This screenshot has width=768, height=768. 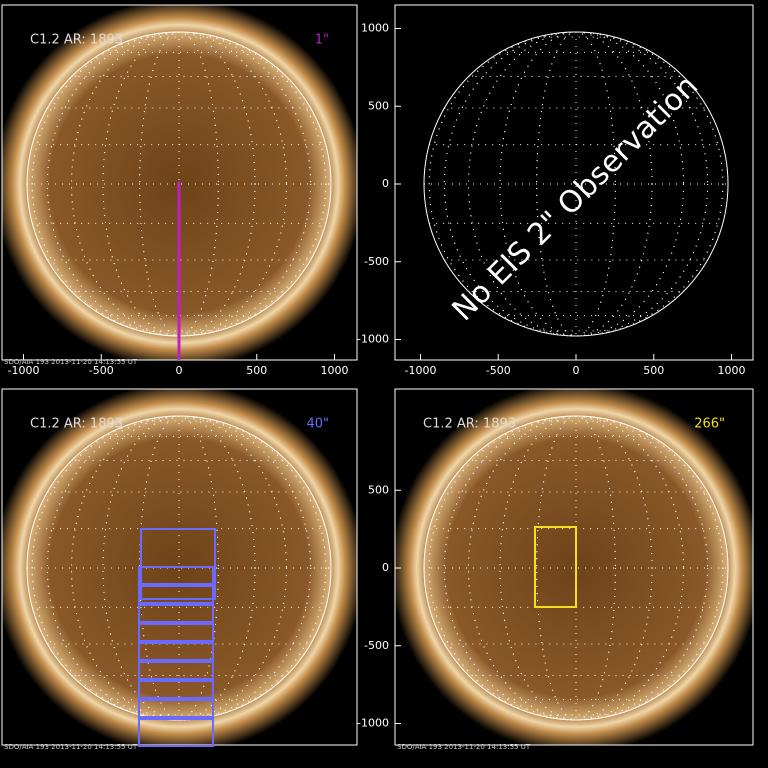 I want to click on annotation: No EIS 2" Observation, so click(x=575, y=198).